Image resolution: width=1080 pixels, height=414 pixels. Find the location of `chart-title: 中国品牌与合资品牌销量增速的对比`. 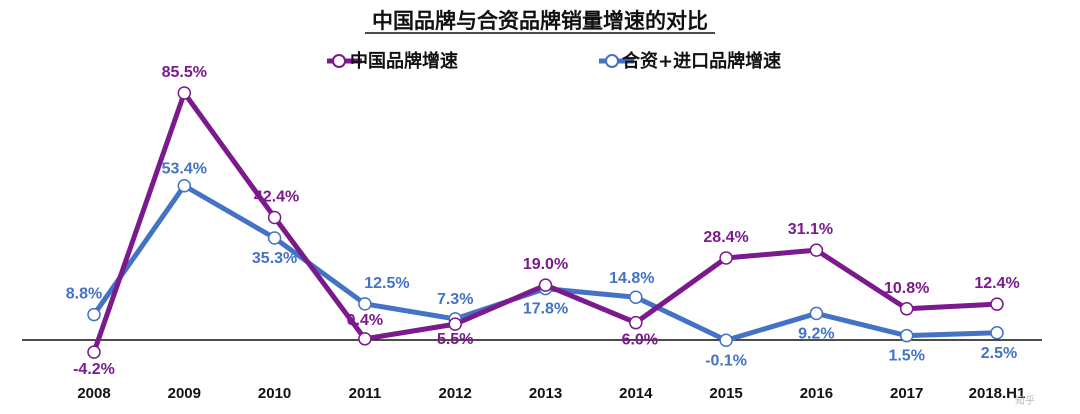

chart-title: 中国品牌与合资品牌销量增速的对比 is located at coordinates (540, 21).